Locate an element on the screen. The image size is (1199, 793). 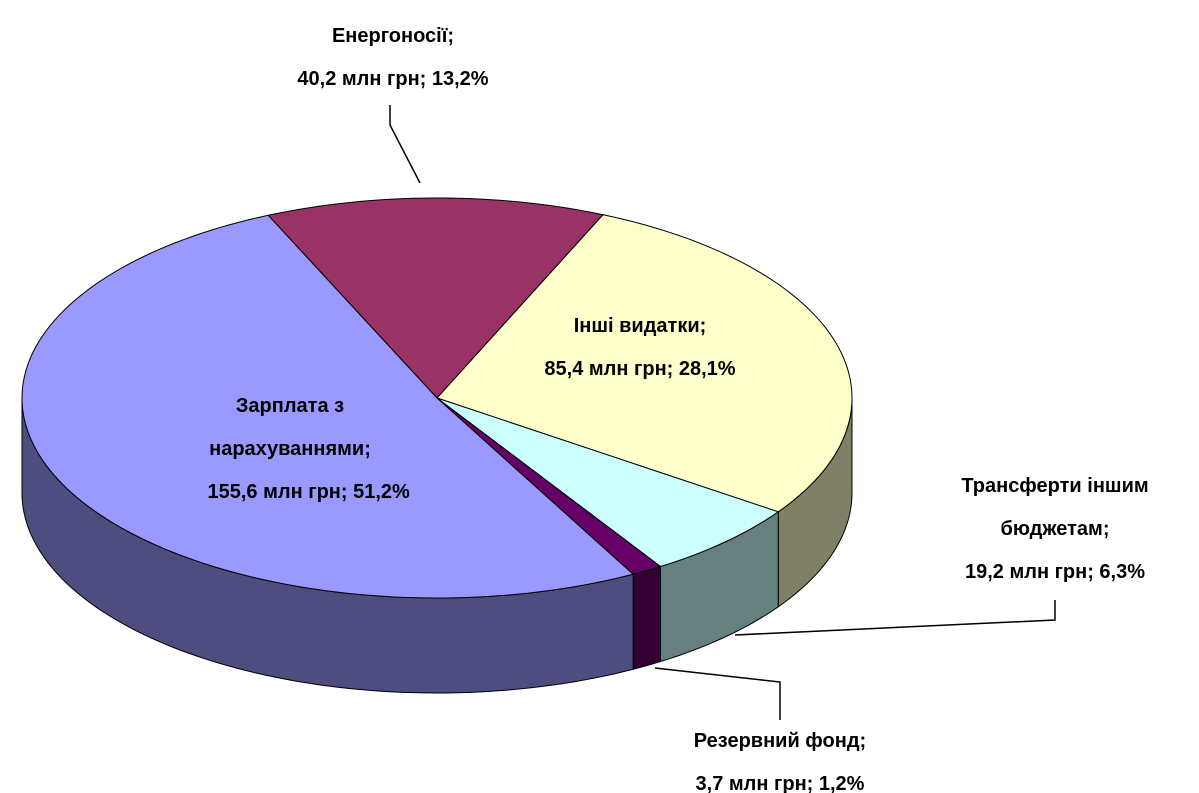
slice-label: Резервний фонд; 3,7 млн грн; 1,2% is located at coordinates (780, 756).